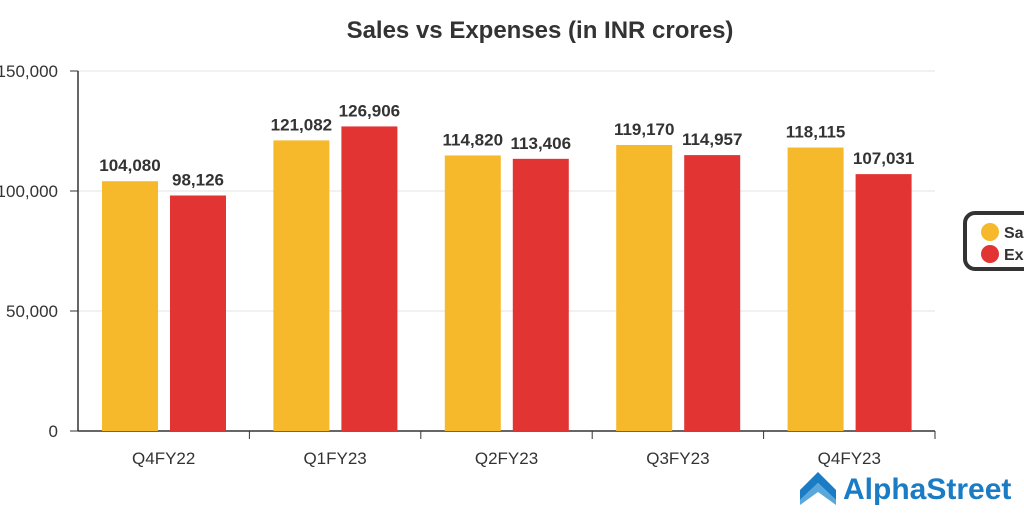 This screenshot has width=1024, height=527. I want to click on y-tick-label: 150,000, so click(29, 71).